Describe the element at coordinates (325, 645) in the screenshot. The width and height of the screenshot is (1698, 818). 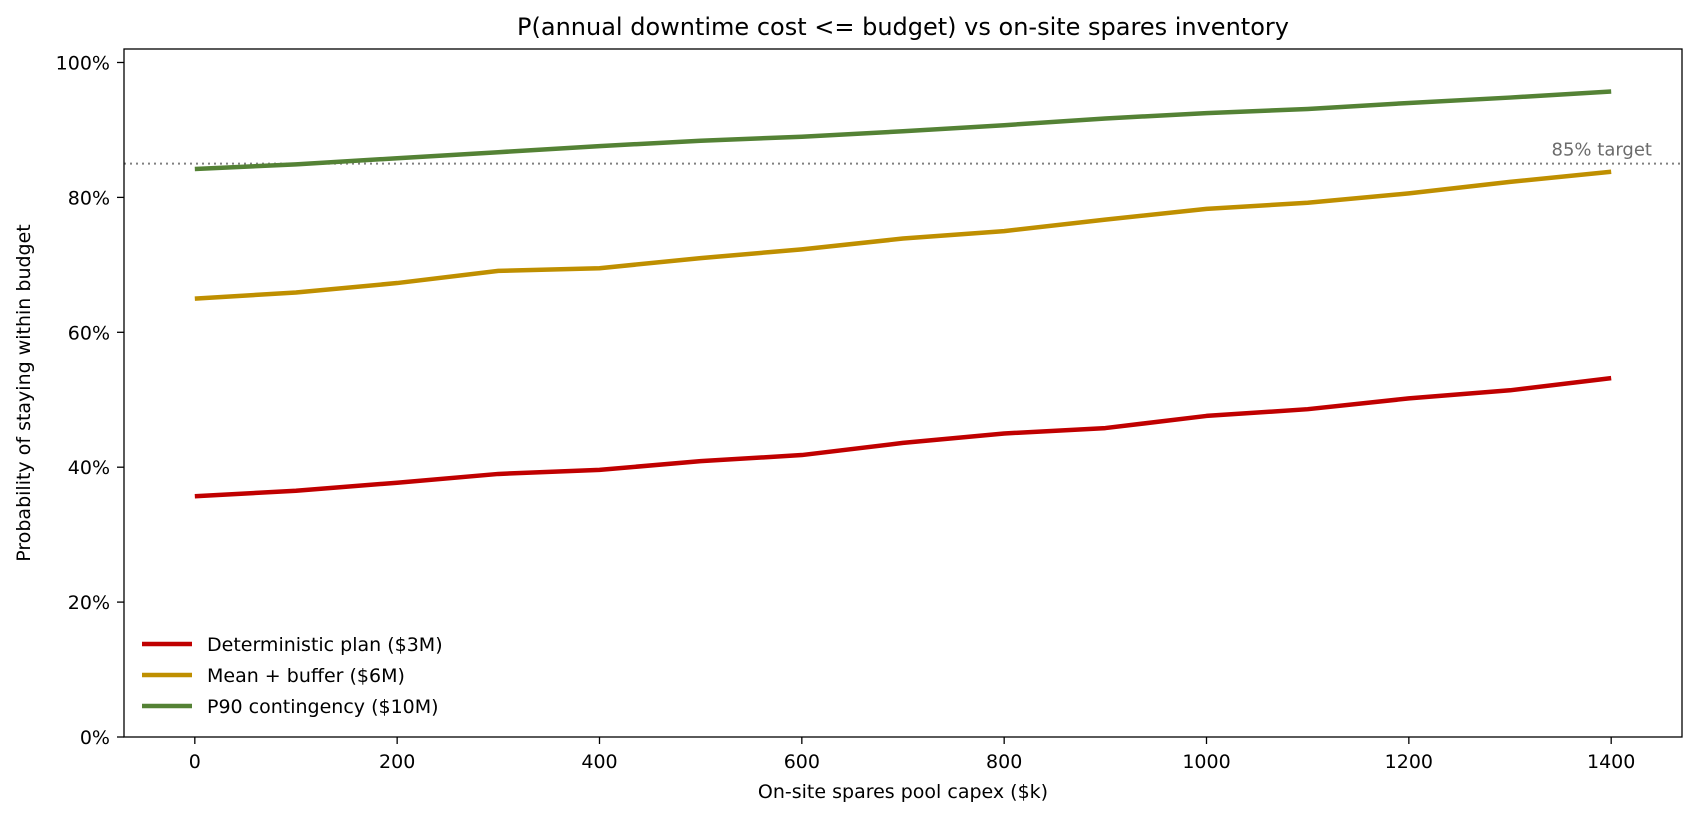
I see `legend-label: Deterministic plan ($3M)` at that location.